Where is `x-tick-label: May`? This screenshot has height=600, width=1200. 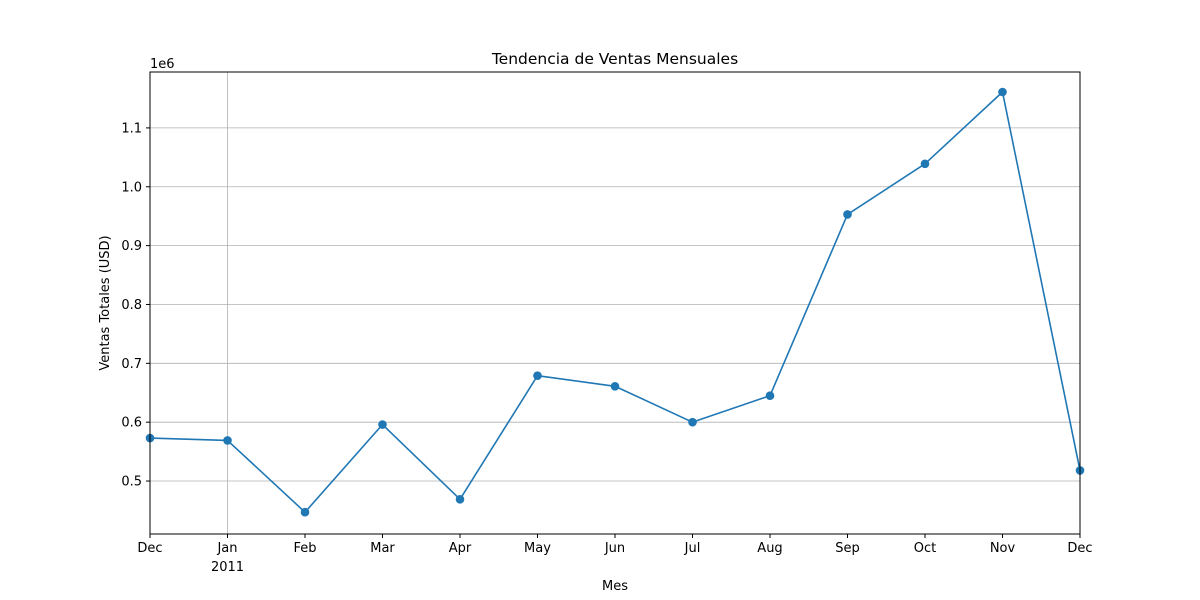
x-tick-label: May is located at coordinates (537, 548).